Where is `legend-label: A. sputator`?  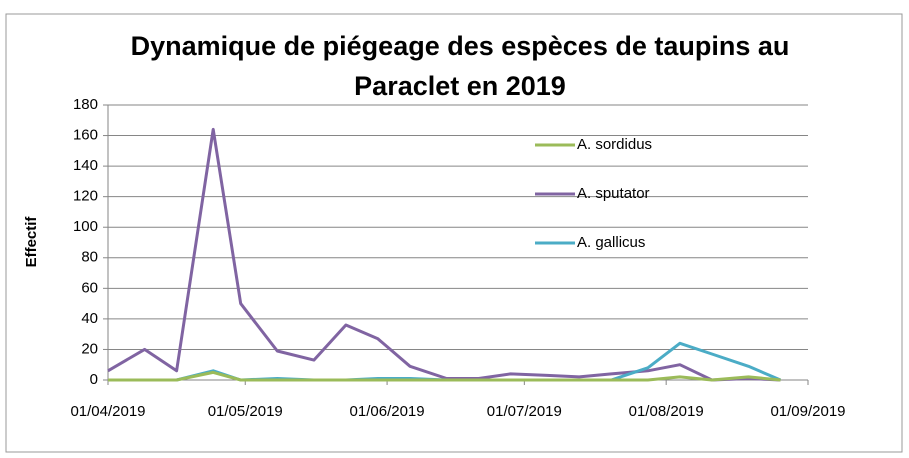
legend-label: A. sputator is located at coordinates (613, 193).